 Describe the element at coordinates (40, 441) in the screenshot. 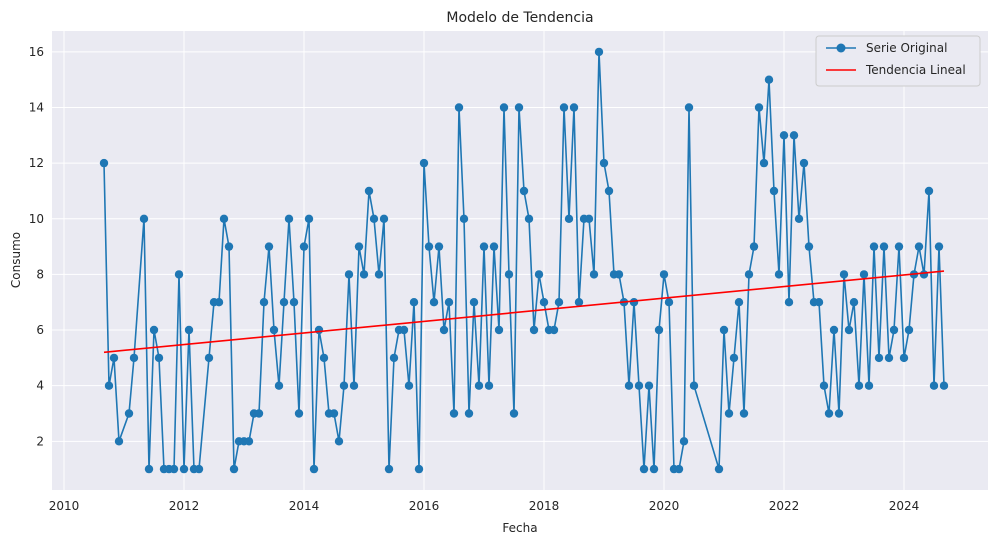

I see `y-tick-label: 2` at that location.